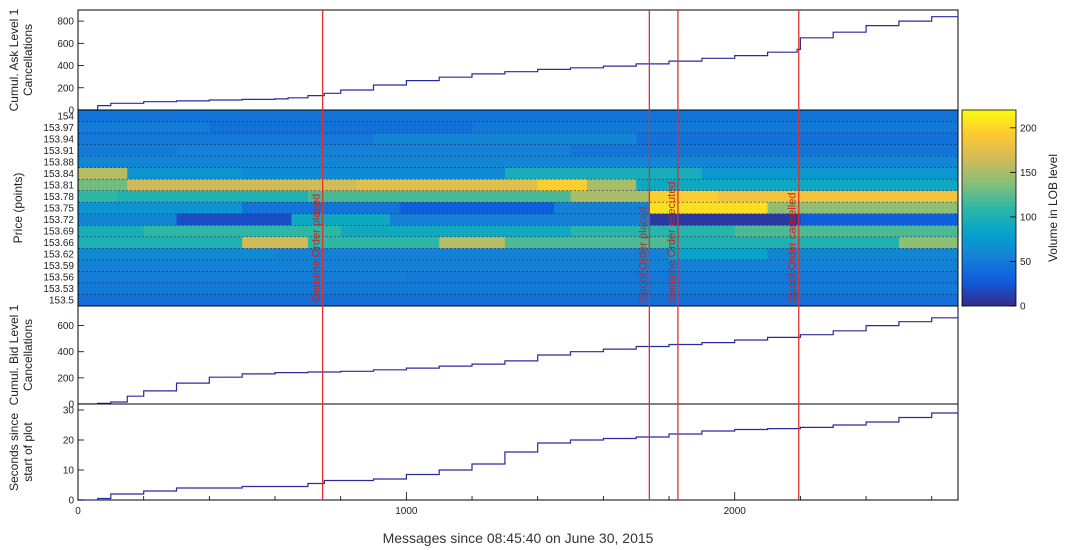 The height and width of the screenshot is (550, 1065). What do you see at coordinates (1028, 128) in the screenshot?
I see `colorbar-tick-label: 200` at bounding box center [1028, 128].